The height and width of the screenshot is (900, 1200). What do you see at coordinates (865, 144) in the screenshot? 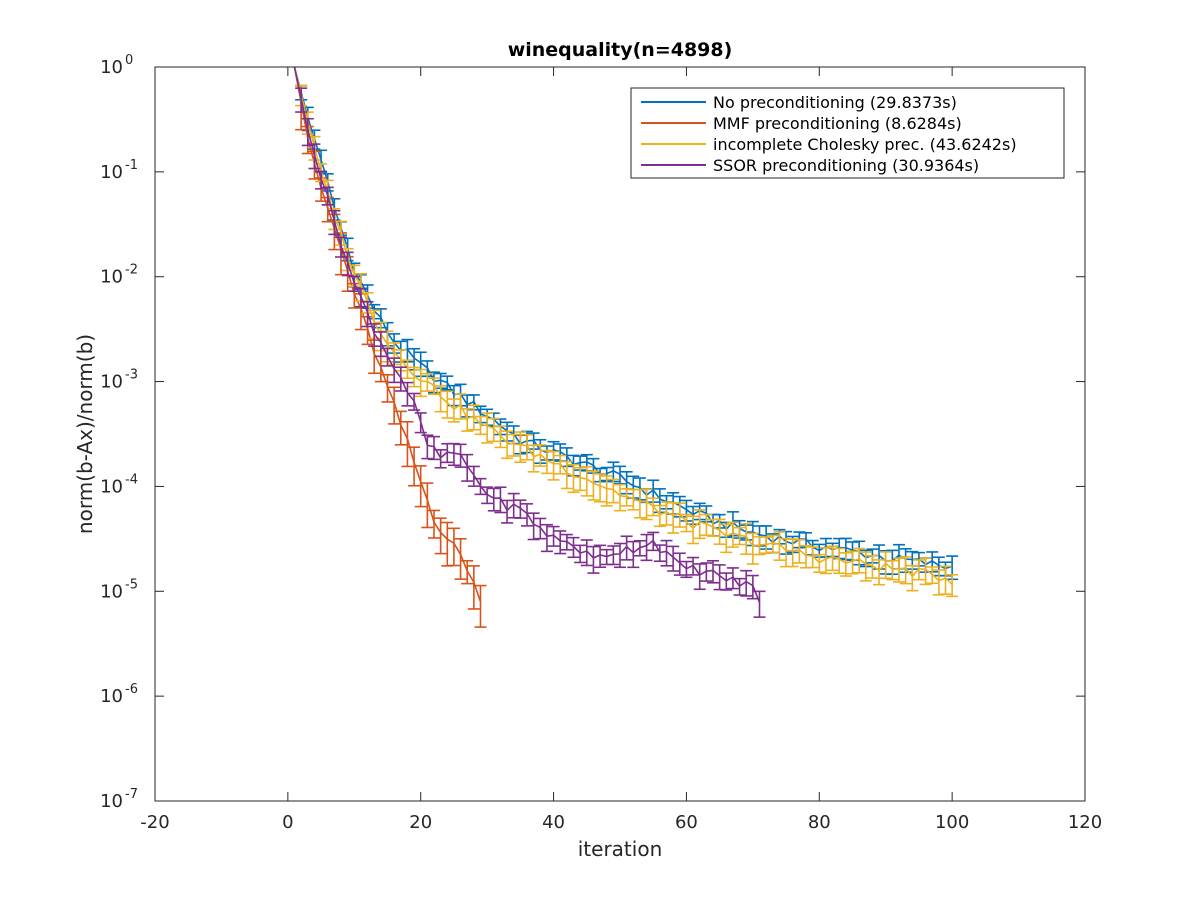
I see `legend-label: incomplete Cholesky prec. (43.6242s)` at bounding box center [865, 144].